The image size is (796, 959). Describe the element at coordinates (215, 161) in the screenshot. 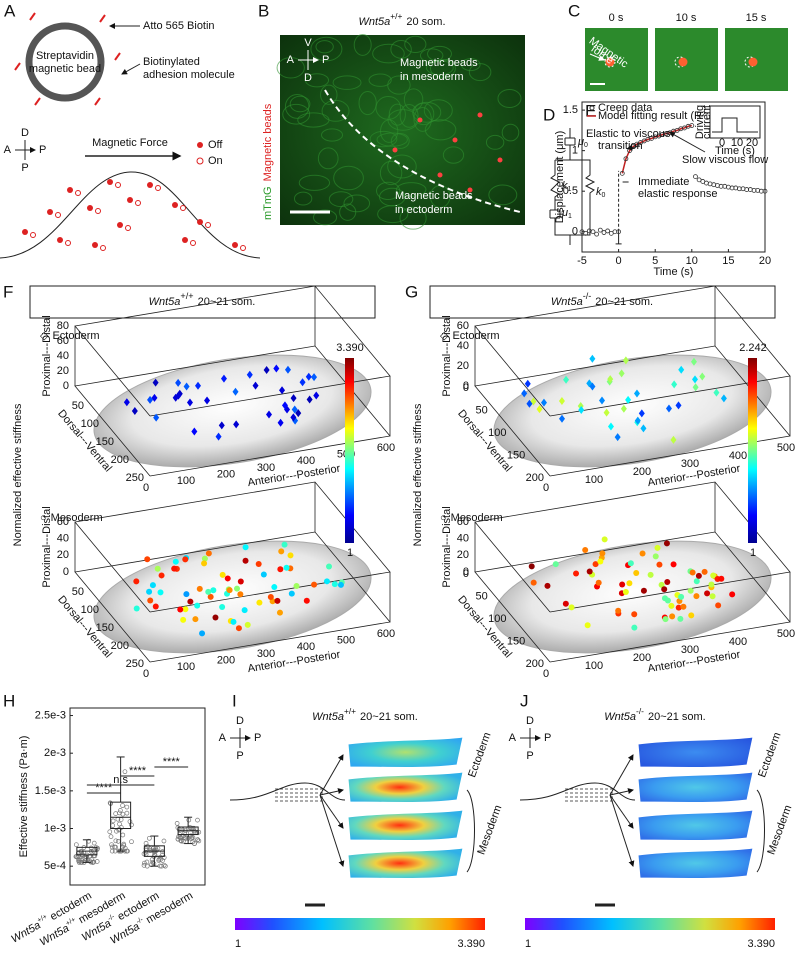

I see `legend-label: On` at that location.